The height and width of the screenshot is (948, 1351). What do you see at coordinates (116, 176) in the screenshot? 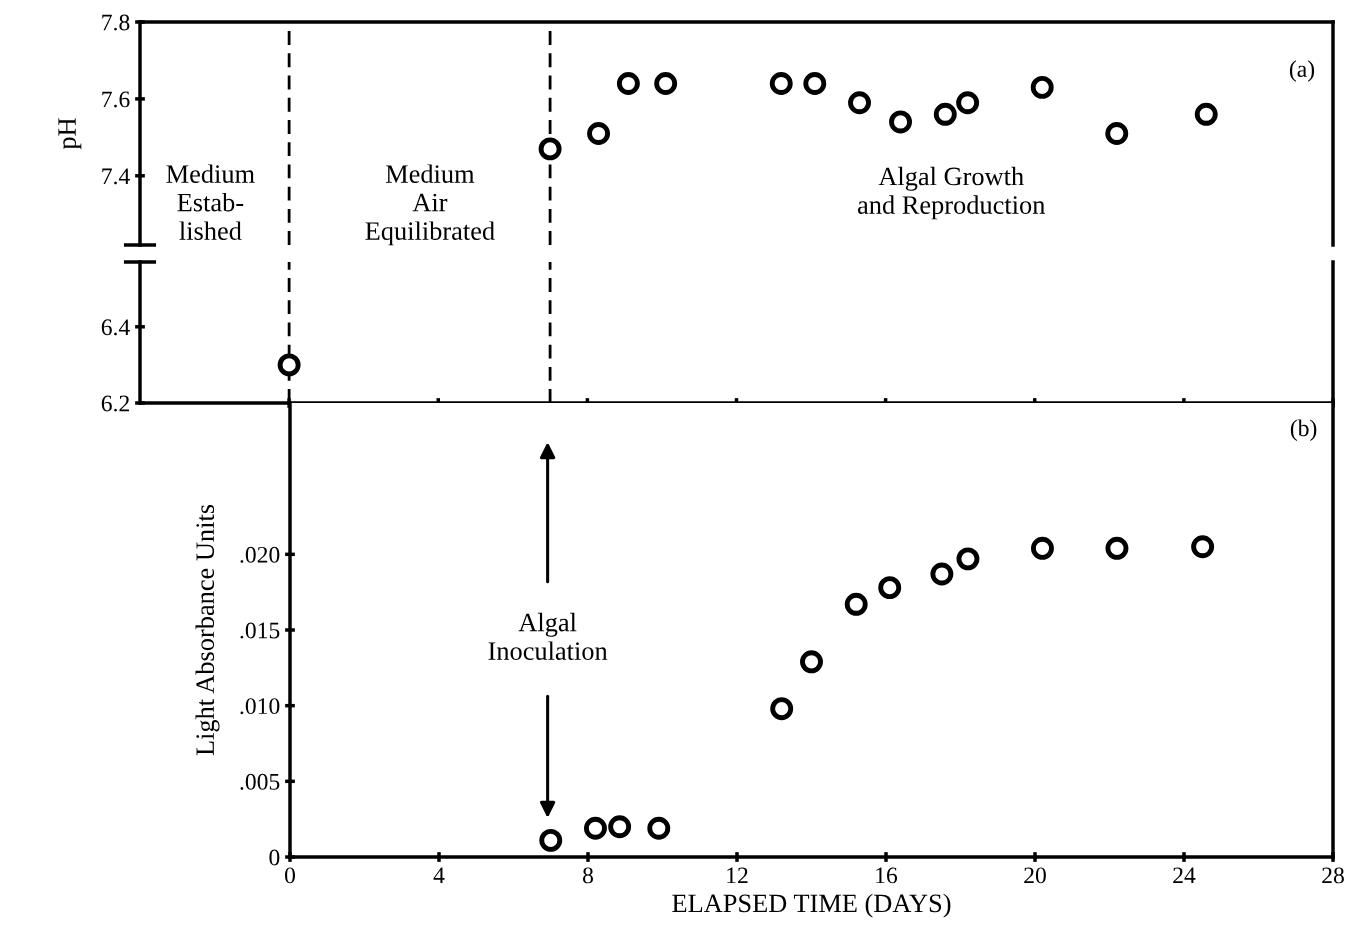
I see `y-tick-label: 7.4` at bounding box center [116, 176].